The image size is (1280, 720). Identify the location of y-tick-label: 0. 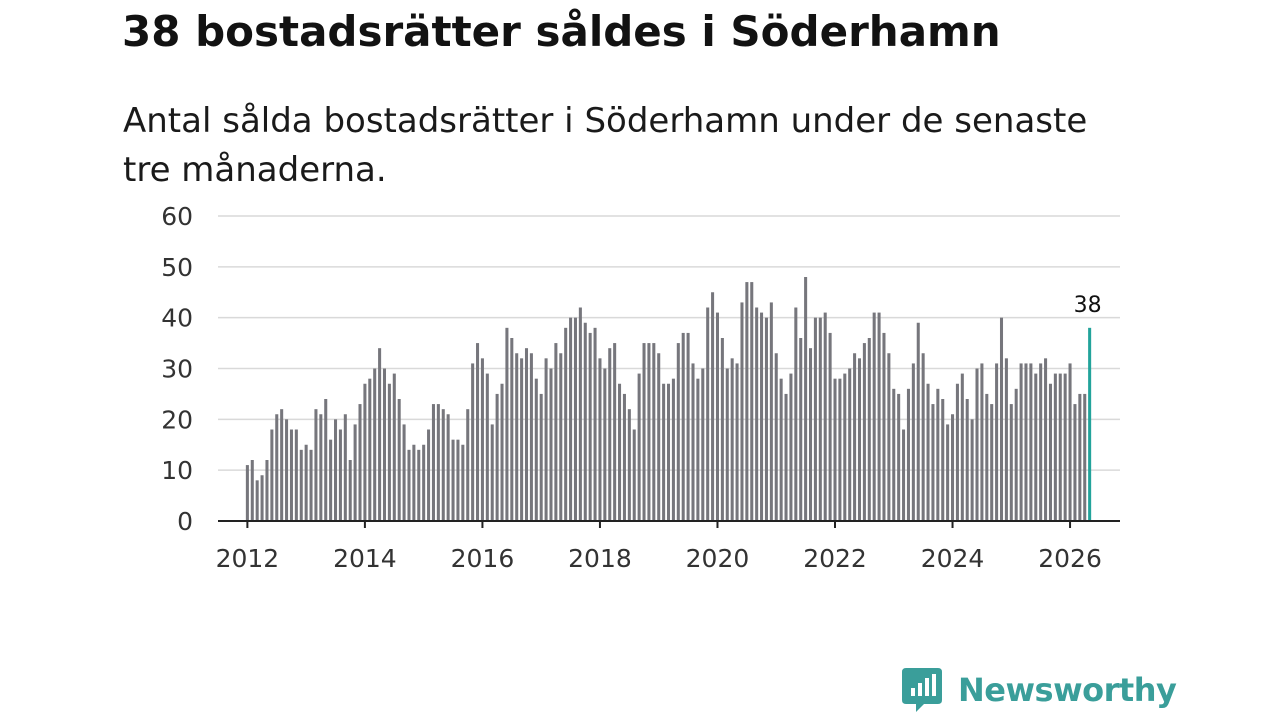
(185, 521).